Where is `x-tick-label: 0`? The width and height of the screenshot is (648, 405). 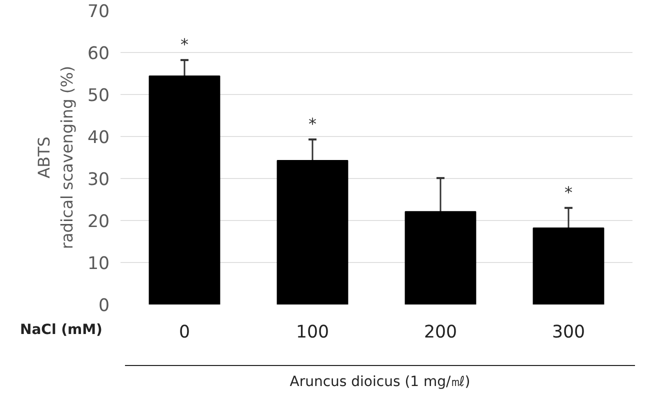
x-tick-label: 0 is located at coordinates (184, 332).